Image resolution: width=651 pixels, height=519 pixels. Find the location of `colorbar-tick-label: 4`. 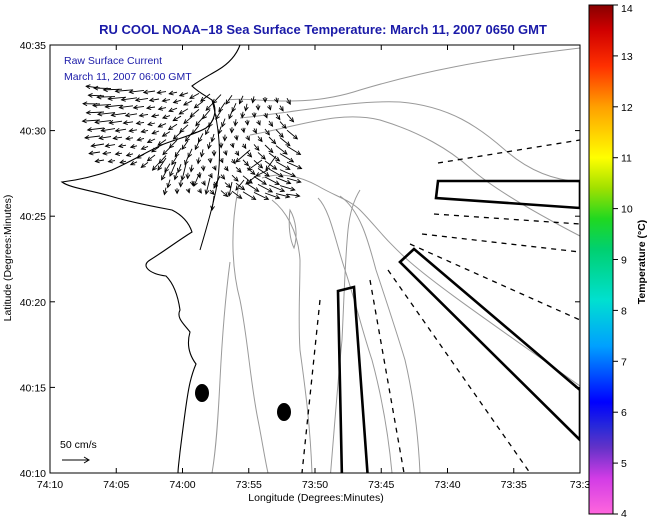

colorbar-tick-label: 4 is located at coordinates (624, 513).